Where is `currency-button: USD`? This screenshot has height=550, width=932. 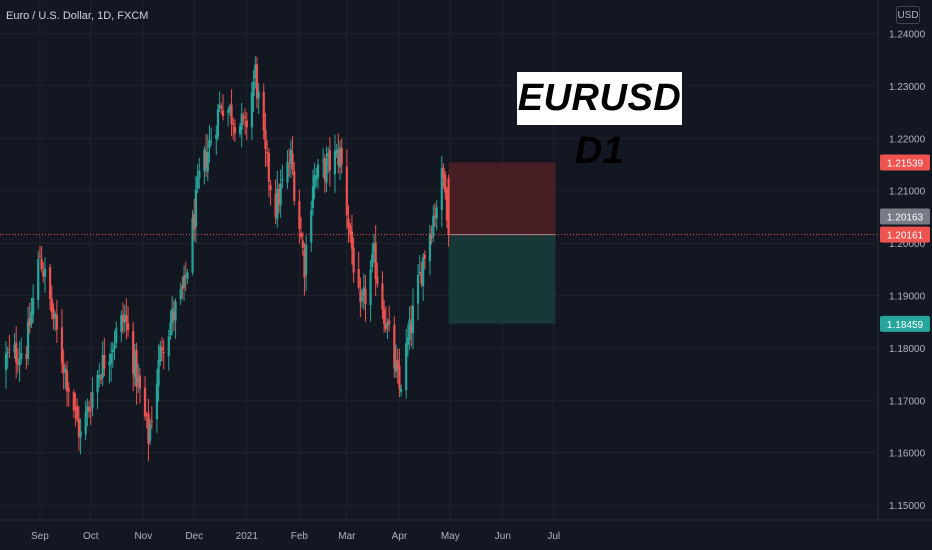 currency-button: USD is located at coordinates (908, 15).